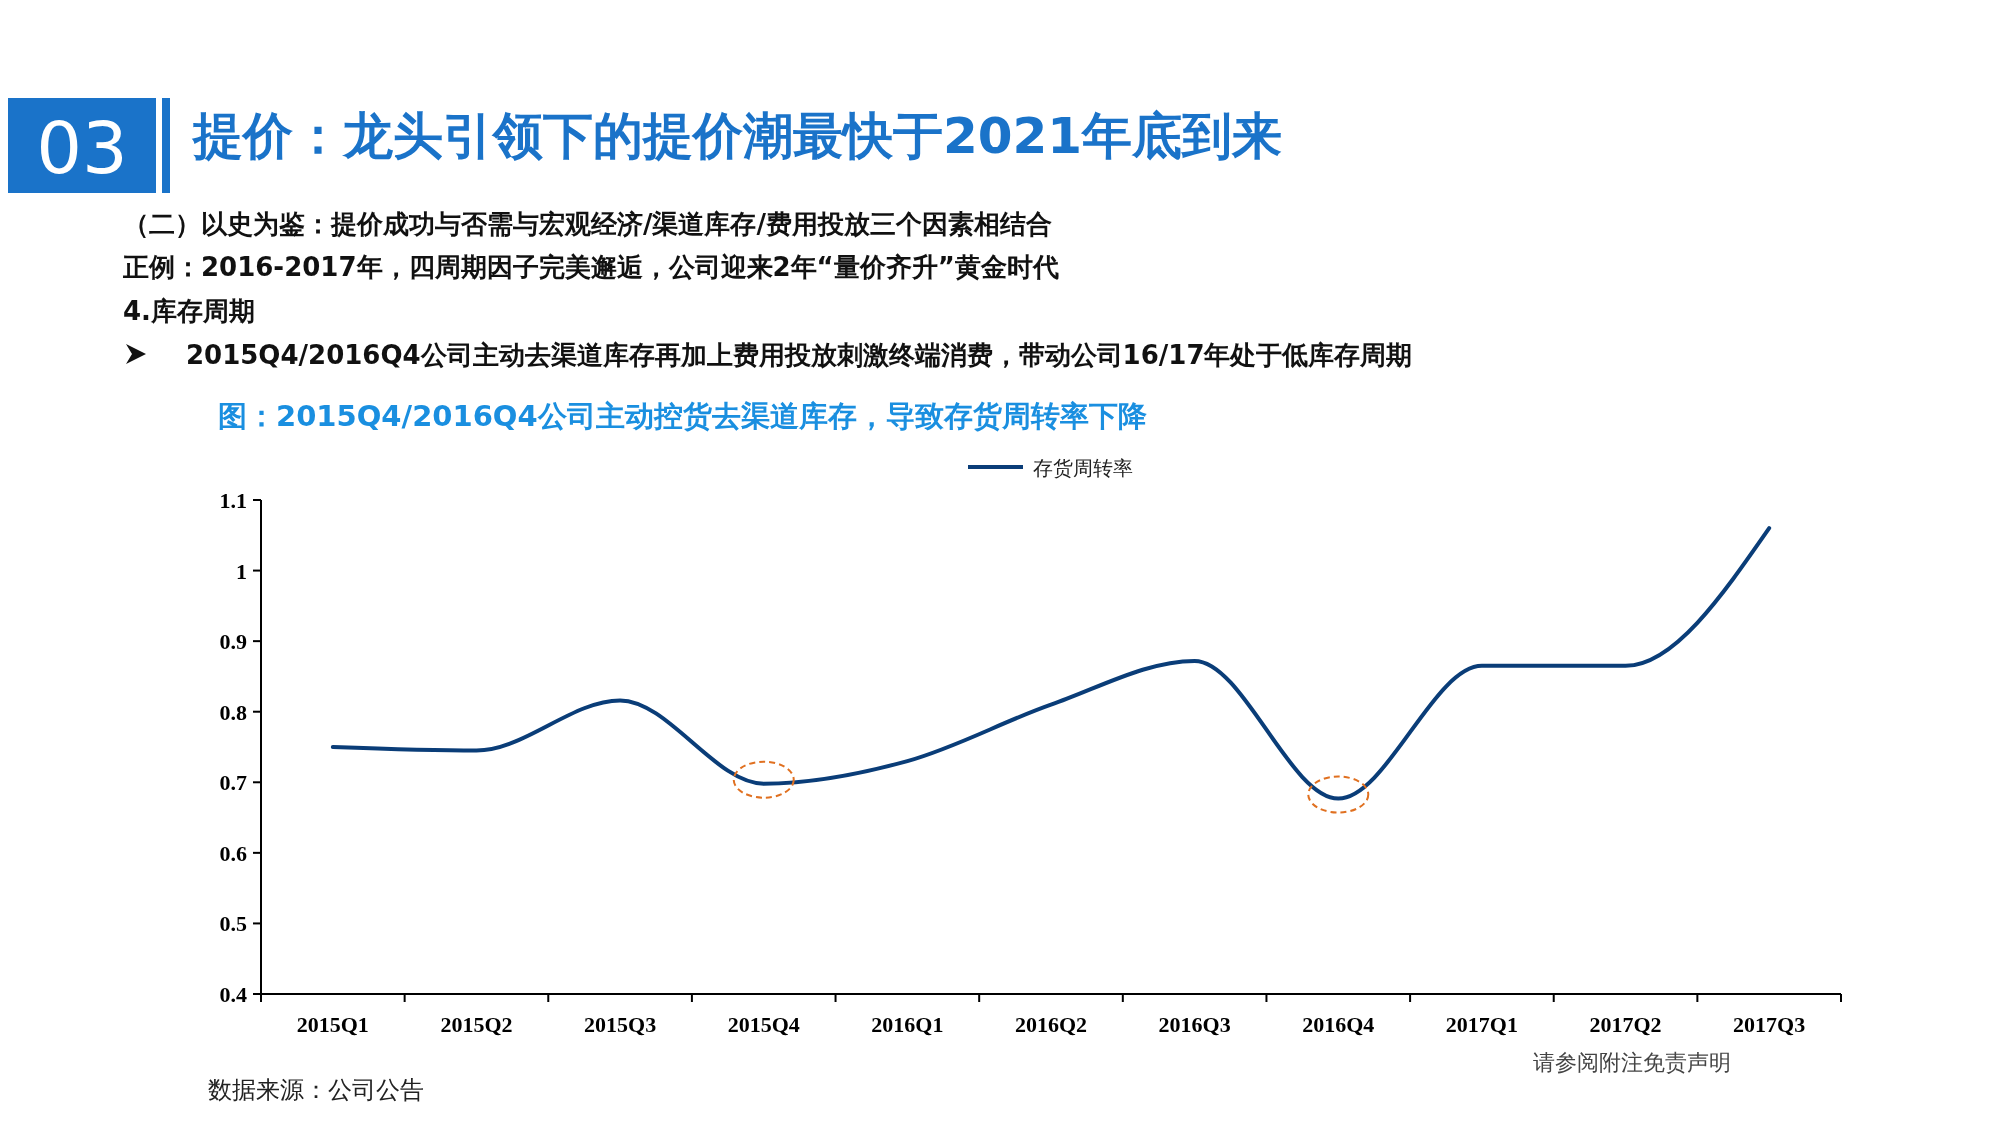 This screenshot has width=2000, height=1125. What do you see at coordinates (737, 136) in the screenshot?
I see `chart-title: 提价：龙头引领下的提价潮最快于2021年底到来` at bounding box center [737, 136].